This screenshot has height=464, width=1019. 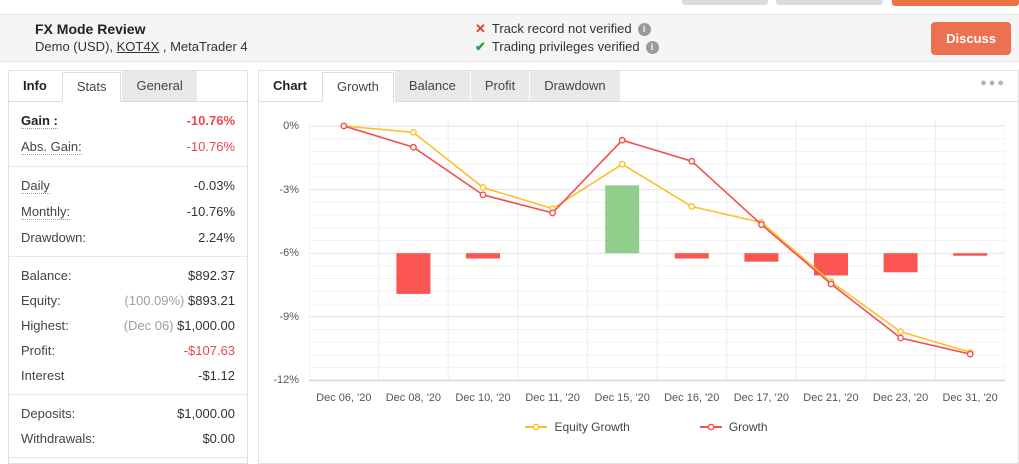 What do you see at coordinates (290, 86) in the screenshot?
I see `chart-tab-chart: Chart` at bounding box center [290, 86].